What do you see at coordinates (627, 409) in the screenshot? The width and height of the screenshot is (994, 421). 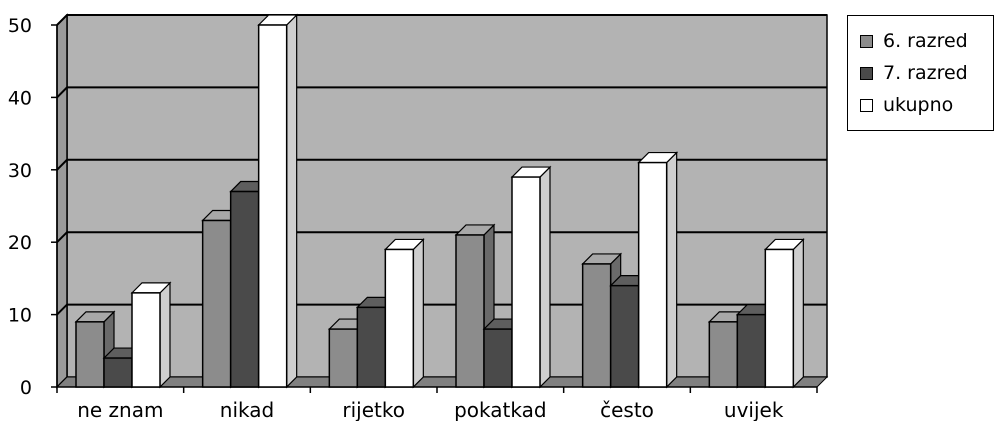 I see `x-category-label: često` at bounding box center [627, 409].